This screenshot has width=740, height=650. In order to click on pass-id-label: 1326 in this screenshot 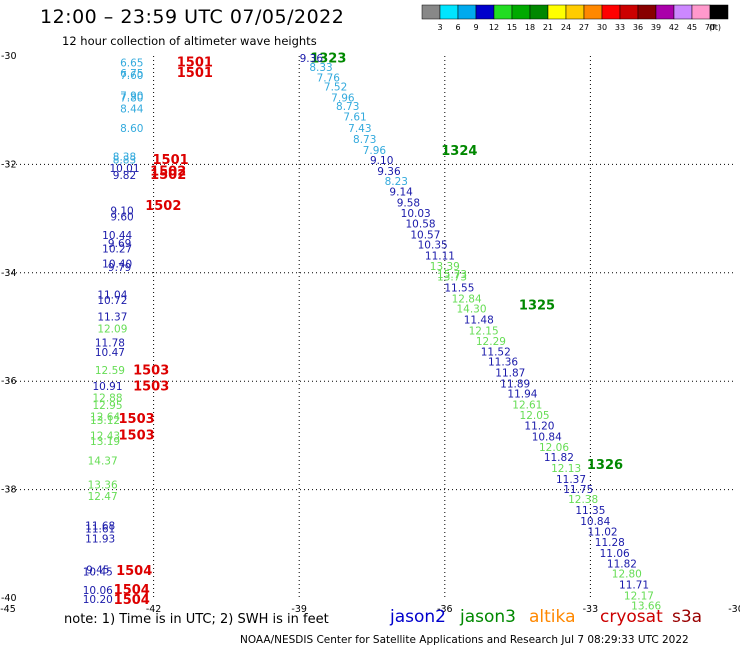, I will do `click(605, 465)`.